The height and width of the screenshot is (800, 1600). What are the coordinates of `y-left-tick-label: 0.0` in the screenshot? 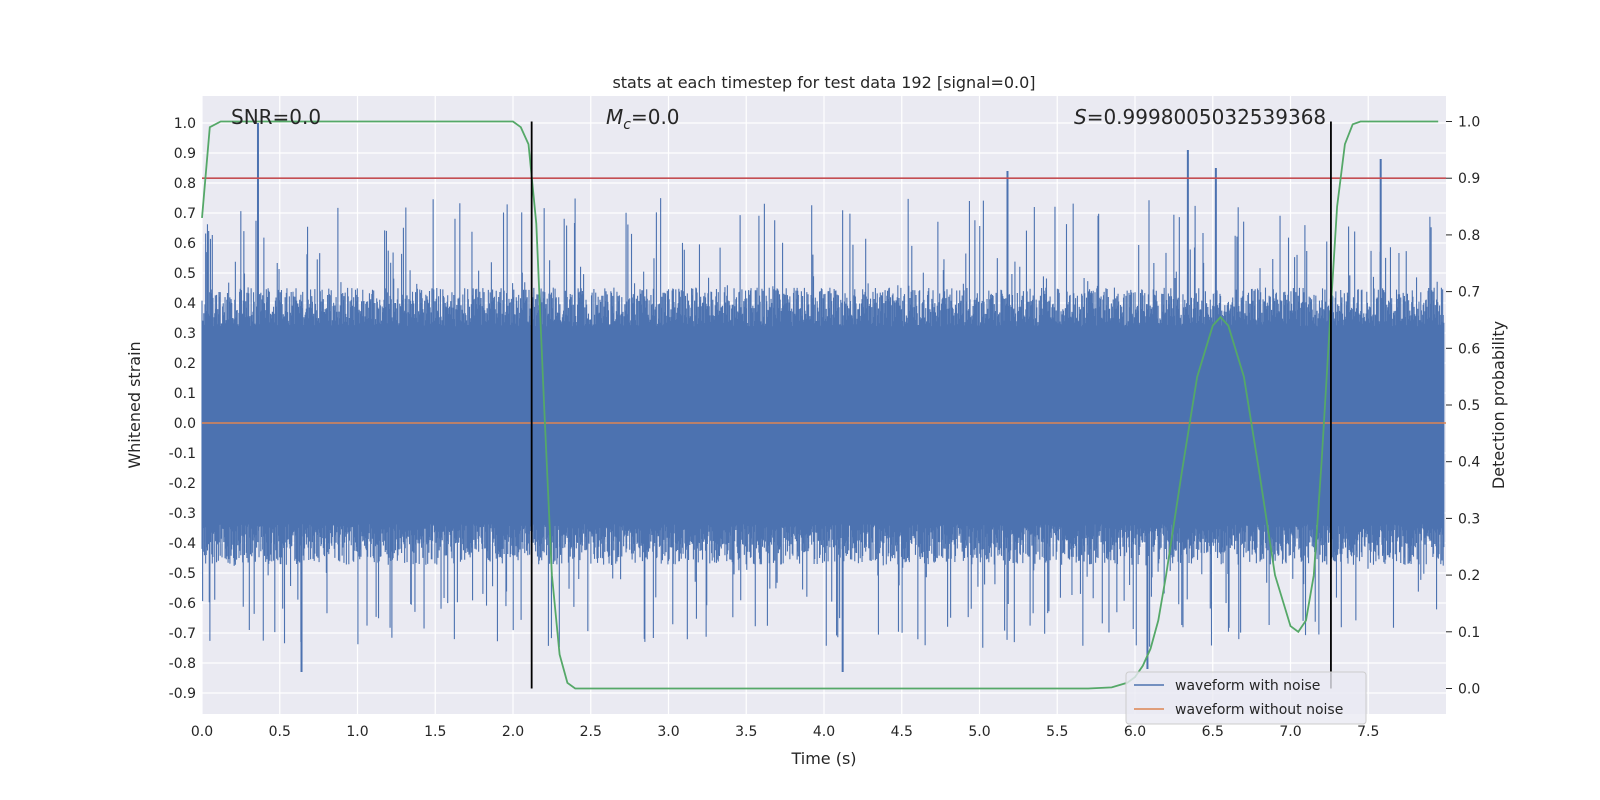 It's located at (185, 424).